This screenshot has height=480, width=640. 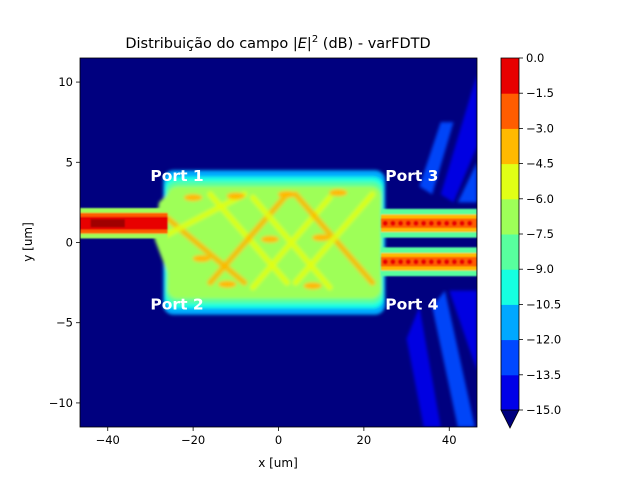 I want to click on waveguide-group, so click(x=278, y=242).